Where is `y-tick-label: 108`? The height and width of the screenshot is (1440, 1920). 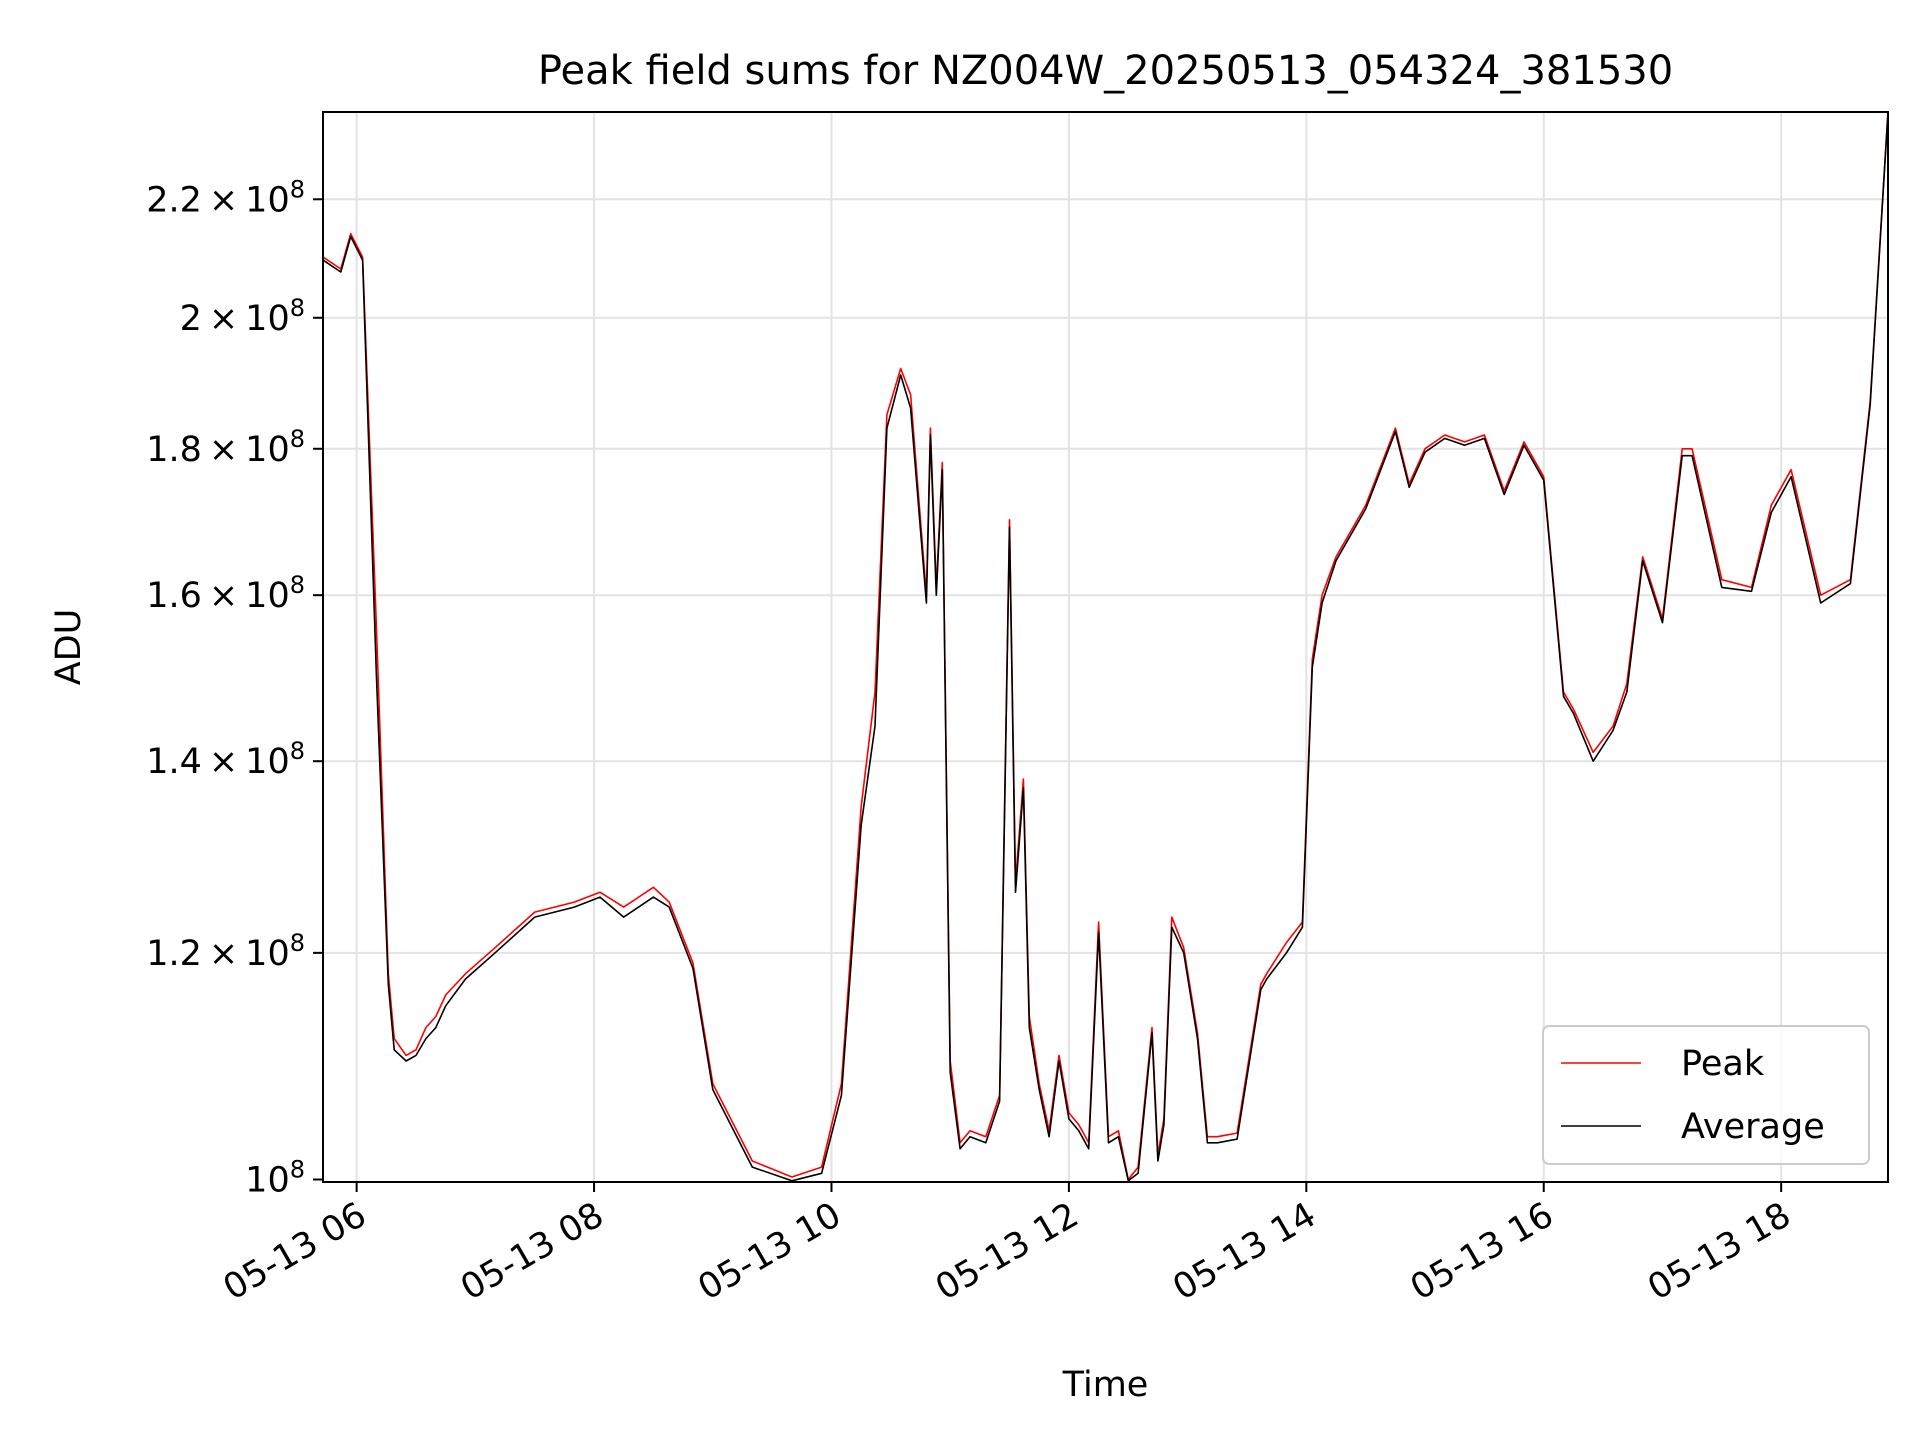
y-tick-label: 108 is located at coordinates (275, 1178).